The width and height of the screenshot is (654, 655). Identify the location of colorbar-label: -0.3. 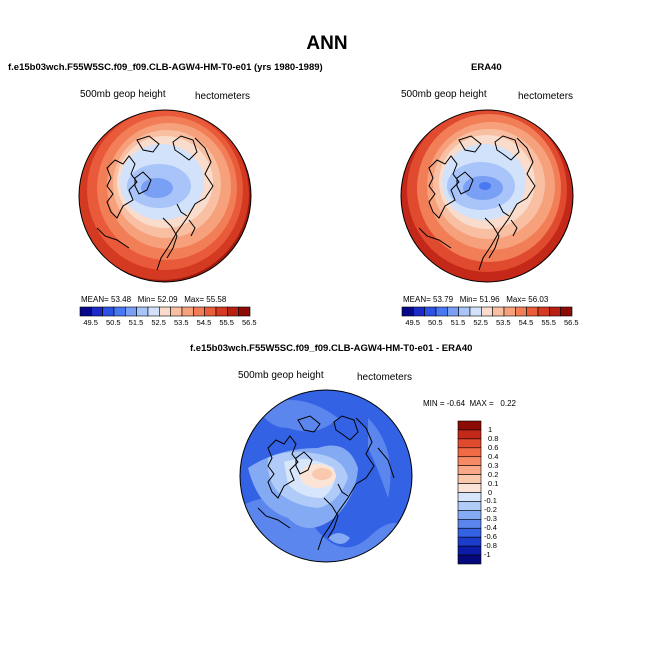
(490, 519).